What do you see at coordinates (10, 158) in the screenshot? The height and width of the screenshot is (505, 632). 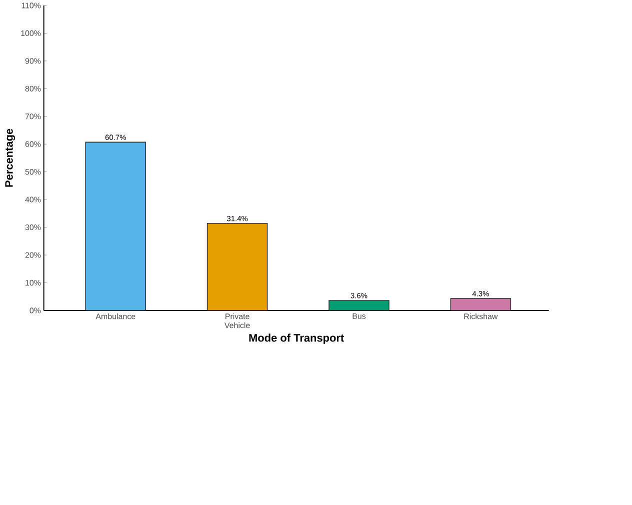 I see `y-axis-title: Percentage` at bounding box center [10, 158].